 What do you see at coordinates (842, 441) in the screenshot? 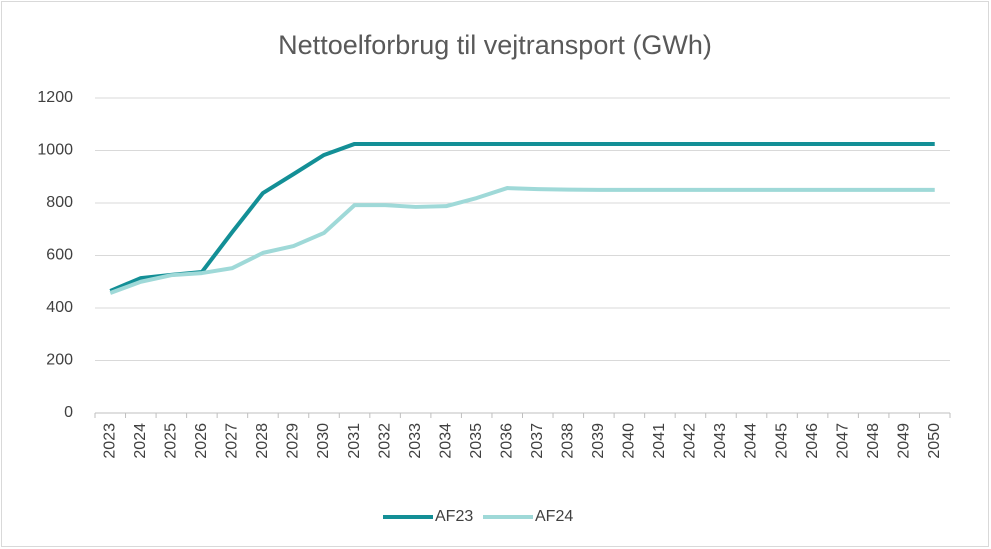
I see `x-tick-label: 2047` at bounding box center [842, 441].